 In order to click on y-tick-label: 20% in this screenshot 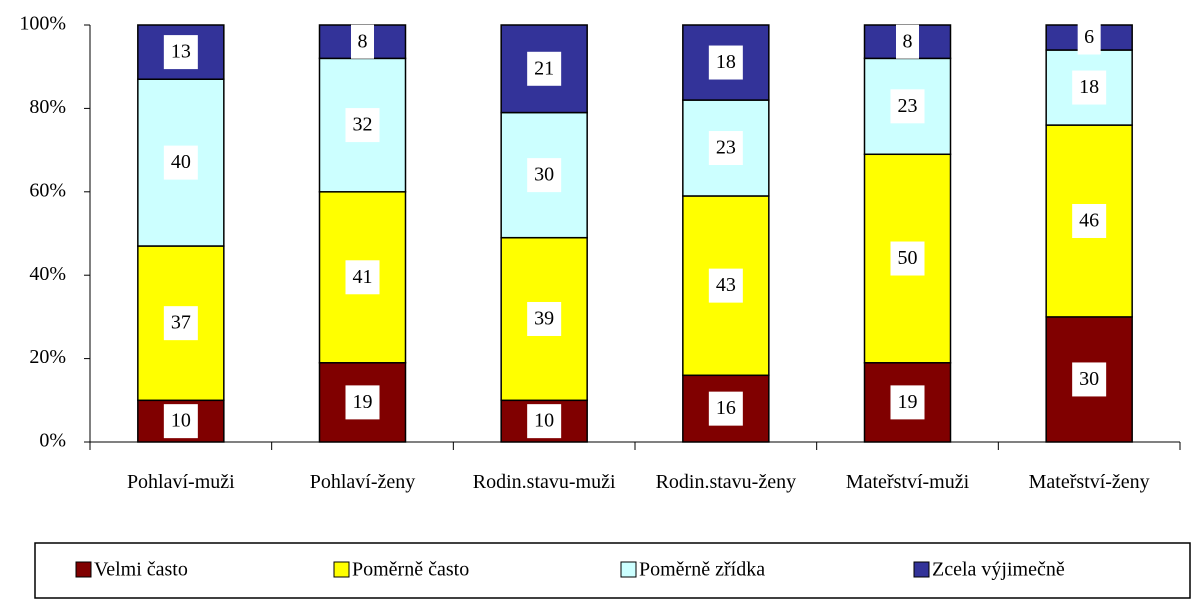, I will do `click(47, 357)`.